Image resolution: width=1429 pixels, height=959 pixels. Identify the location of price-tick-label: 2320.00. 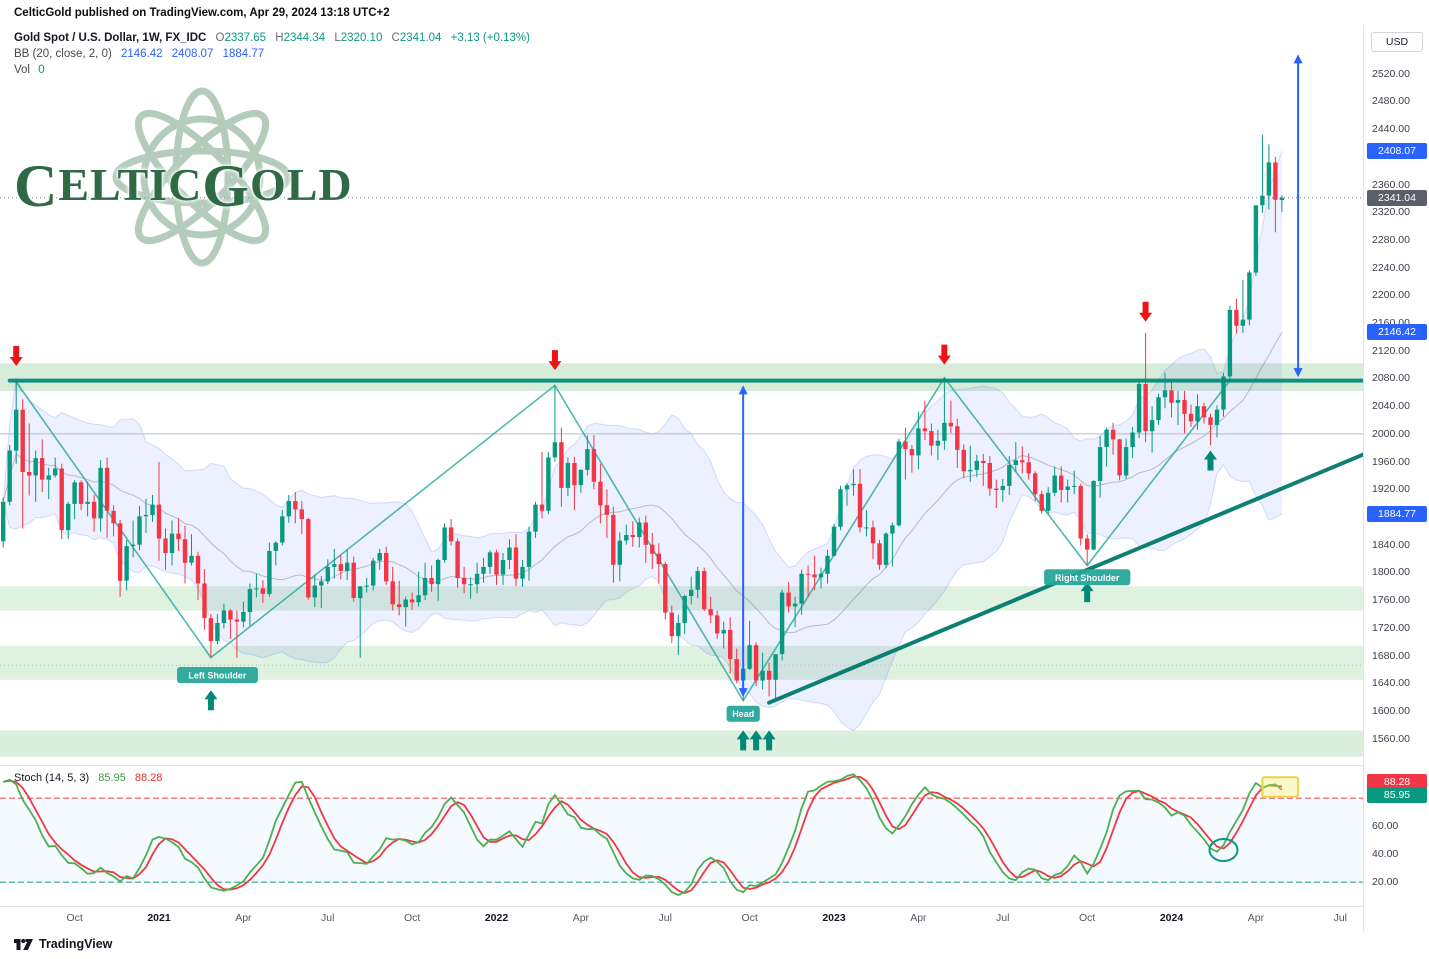
(1391, 212).